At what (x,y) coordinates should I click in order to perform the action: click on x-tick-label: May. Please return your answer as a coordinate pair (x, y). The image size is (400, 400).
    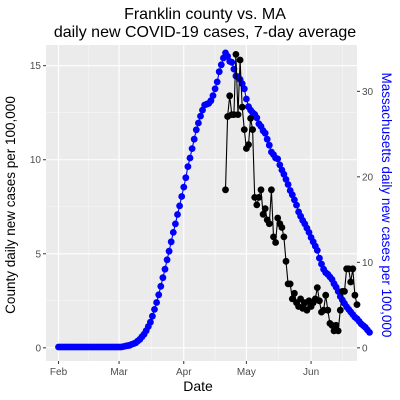
    Looking at the image, I should click on (246, 372).